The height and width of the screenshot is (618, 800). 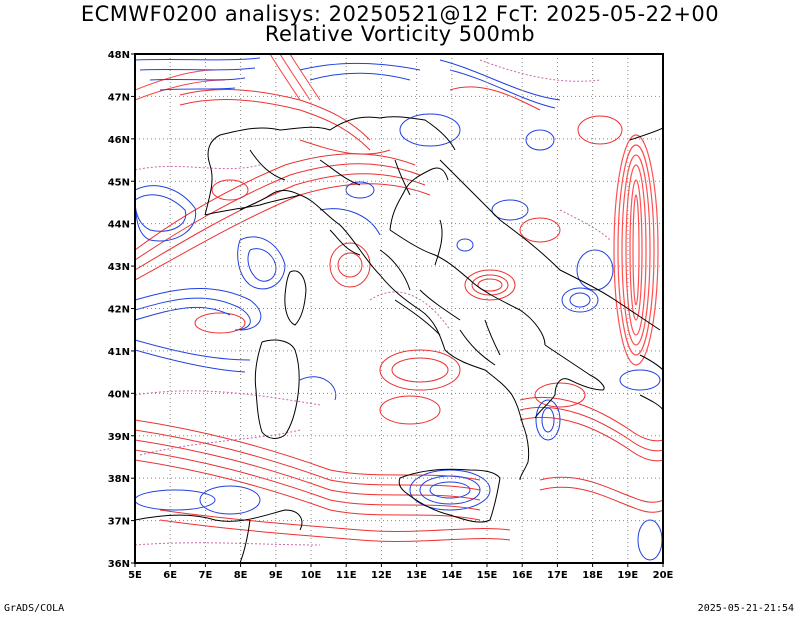 I want to click on lat-tick-label: 42N, so click(x=119, y=310).